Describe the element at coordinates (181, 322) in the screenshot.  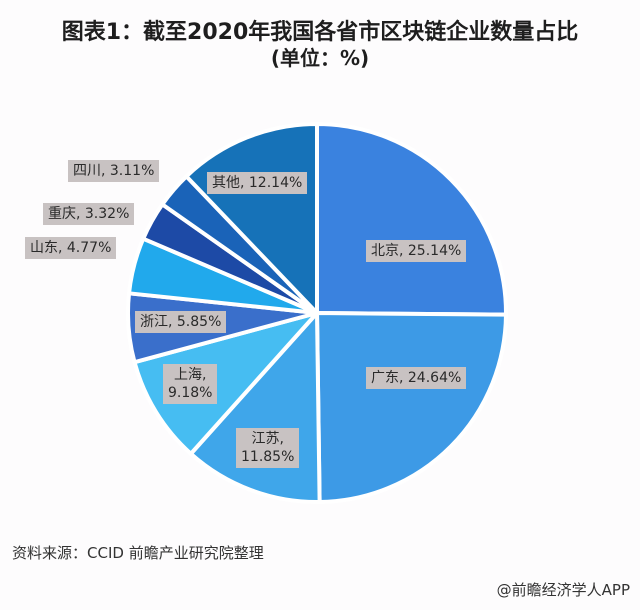
I see `label-zhejiang: 浙江, 5.85%` at that location.